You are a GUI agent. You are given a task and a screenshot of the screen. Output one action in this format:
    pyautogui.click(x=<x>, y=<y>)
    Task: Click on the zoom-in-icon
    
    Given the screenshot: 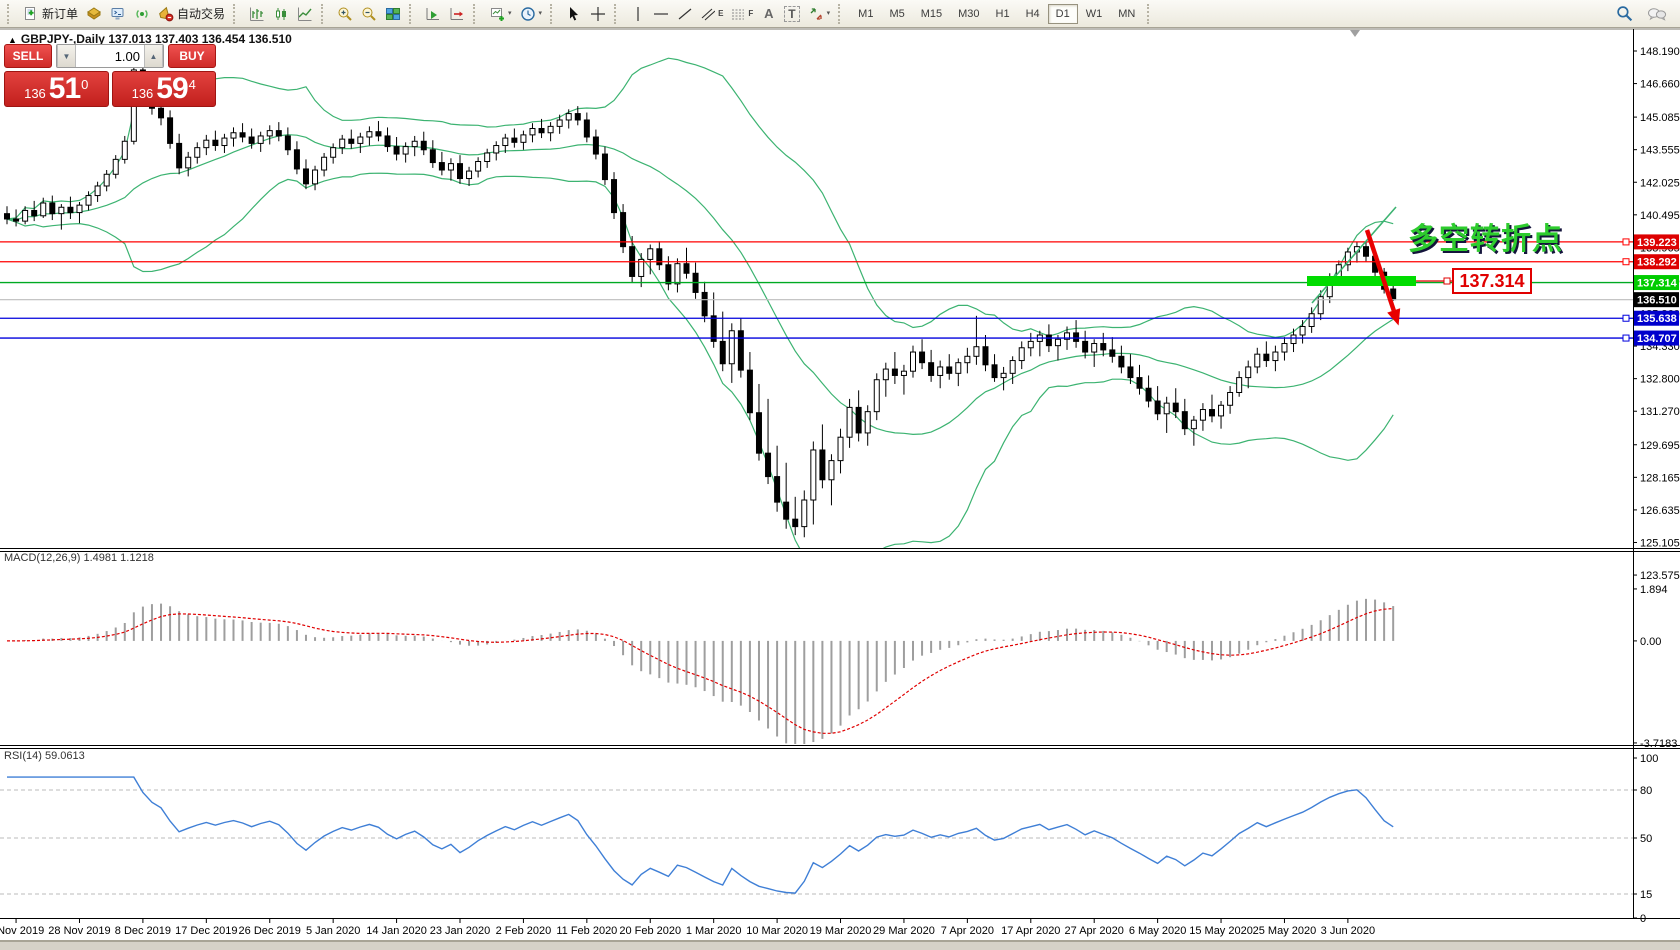 What is the action you would take?
    pyautogui.click(x=345, y=14)
    